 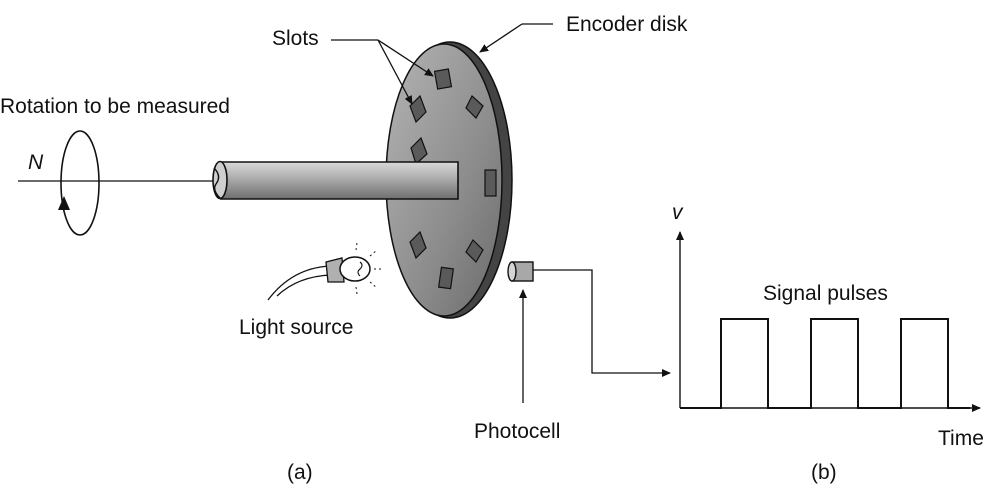 I want to click on shaft, so click(x=335, y=180).